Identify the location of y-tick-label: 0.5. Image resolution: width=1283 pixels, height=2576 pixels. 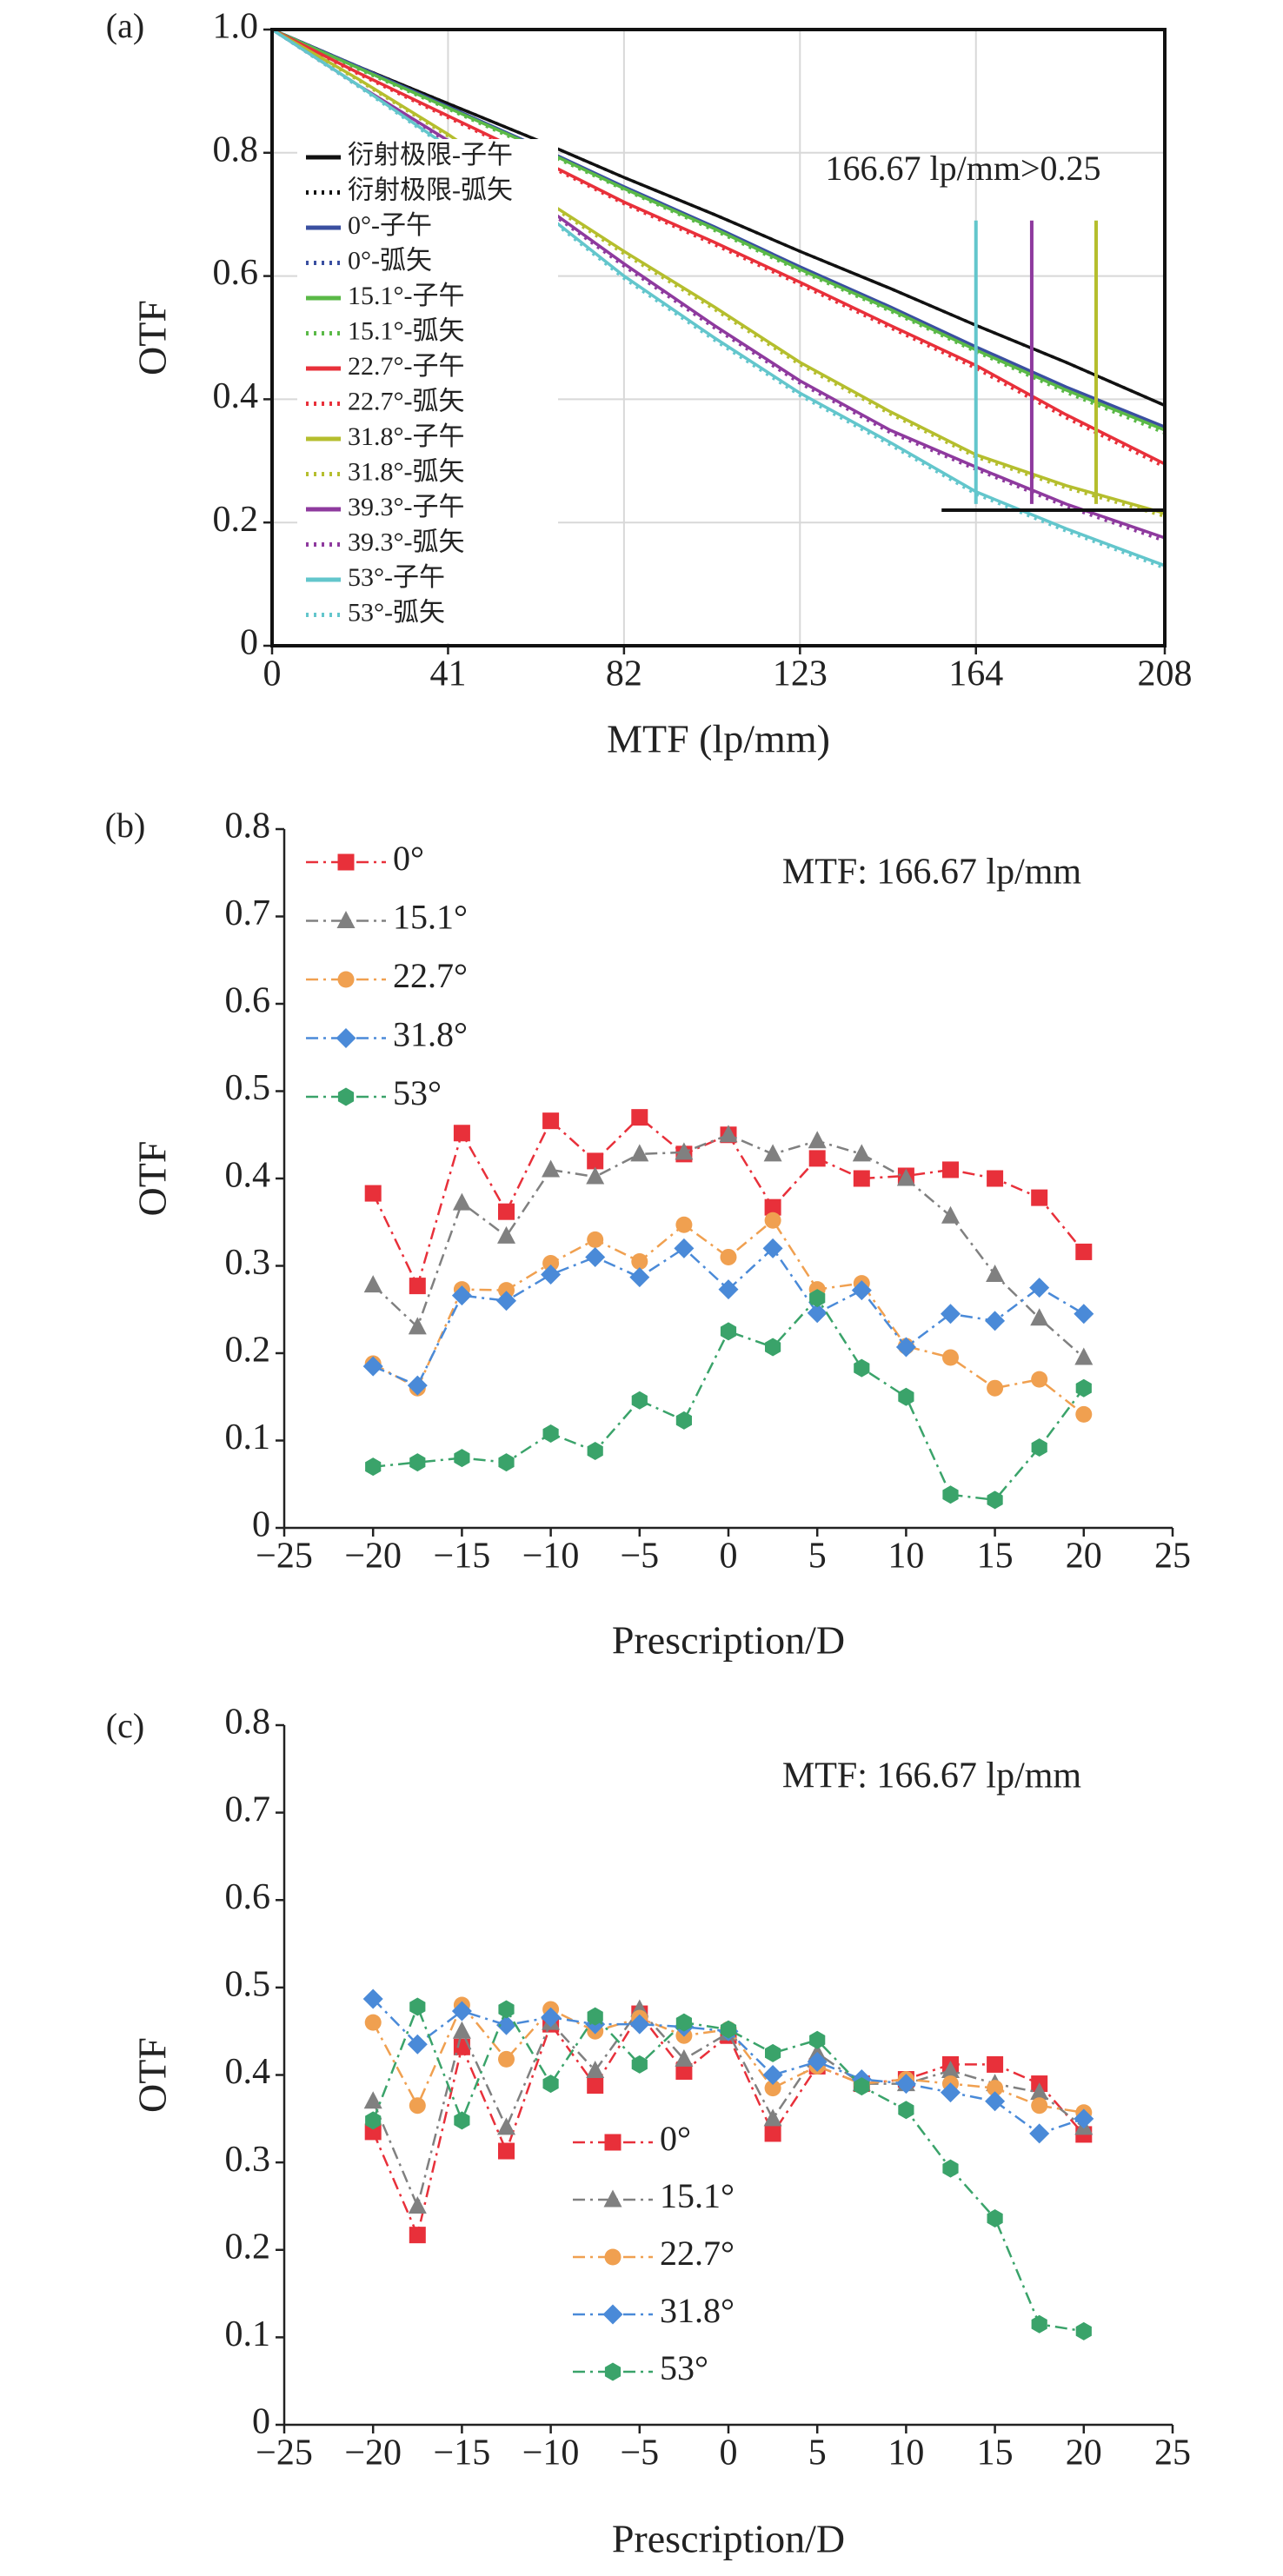
(248, 1088).